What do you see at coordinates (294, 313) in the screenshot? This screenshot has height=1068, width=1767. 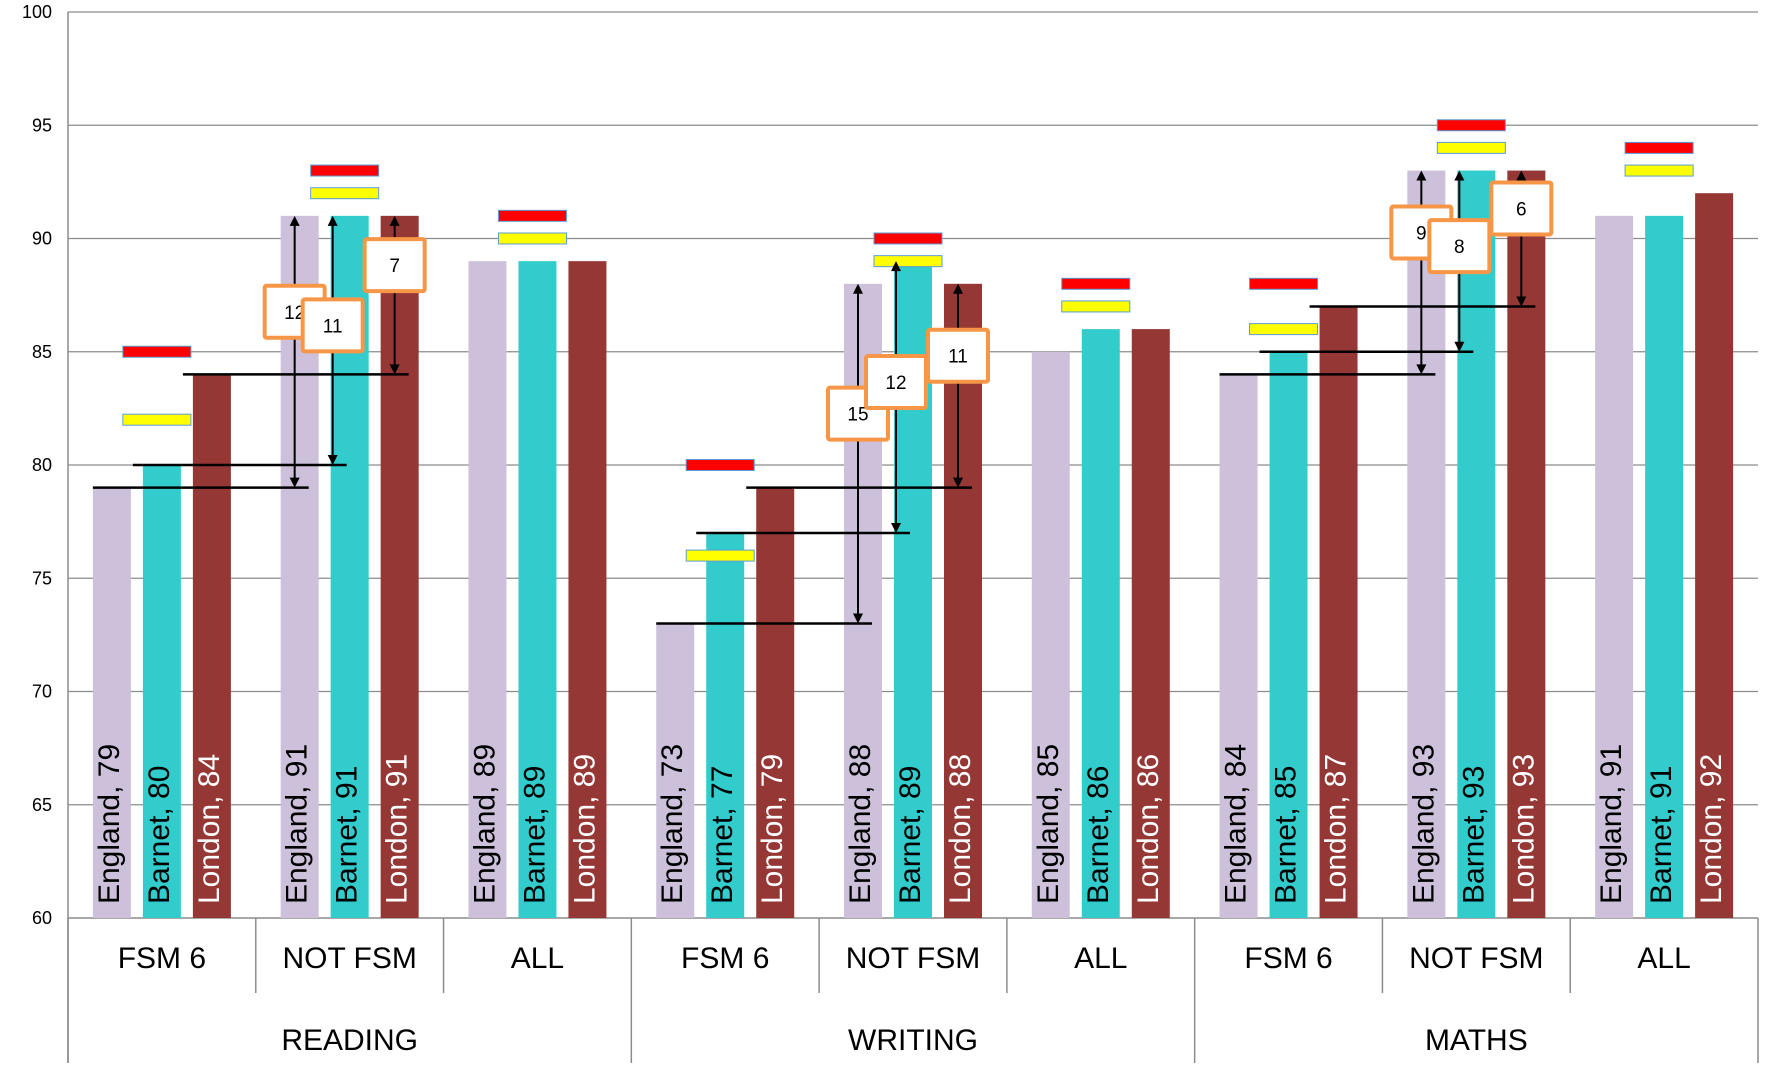 I see `gap-callout-label: 12` at bounding box center [294, 313].